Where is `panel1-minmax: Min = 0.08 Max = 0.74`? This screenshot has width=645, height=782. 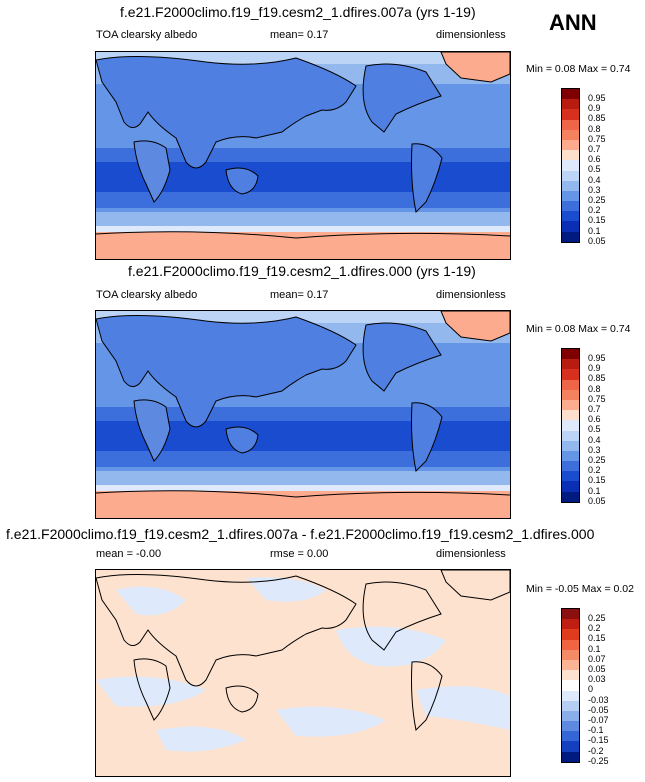 panel1-minmax: Min = 0.08 Max = 0.74 is located at coordinates (578, 69).